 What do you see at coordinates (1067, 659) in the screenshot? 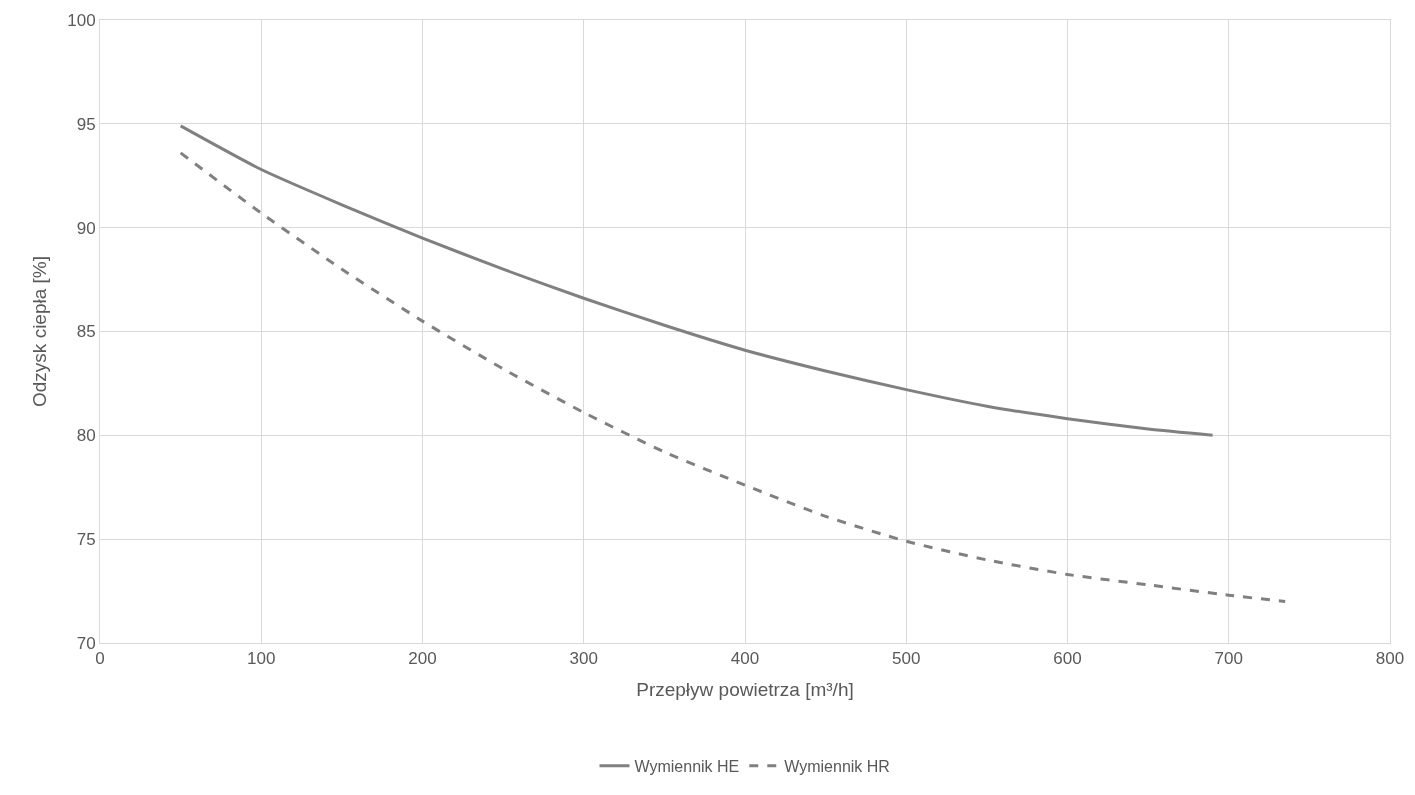
I see `x-tick-label: 600` at bounding box center [1067, 659].